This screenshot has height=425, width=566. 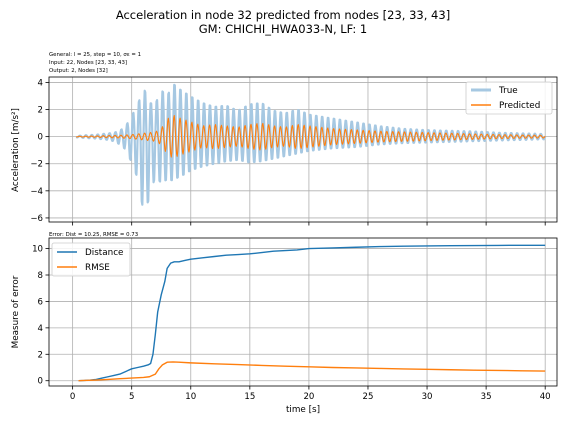 I want to click on error-xlabel: time [s], so click(x=303, y=410).